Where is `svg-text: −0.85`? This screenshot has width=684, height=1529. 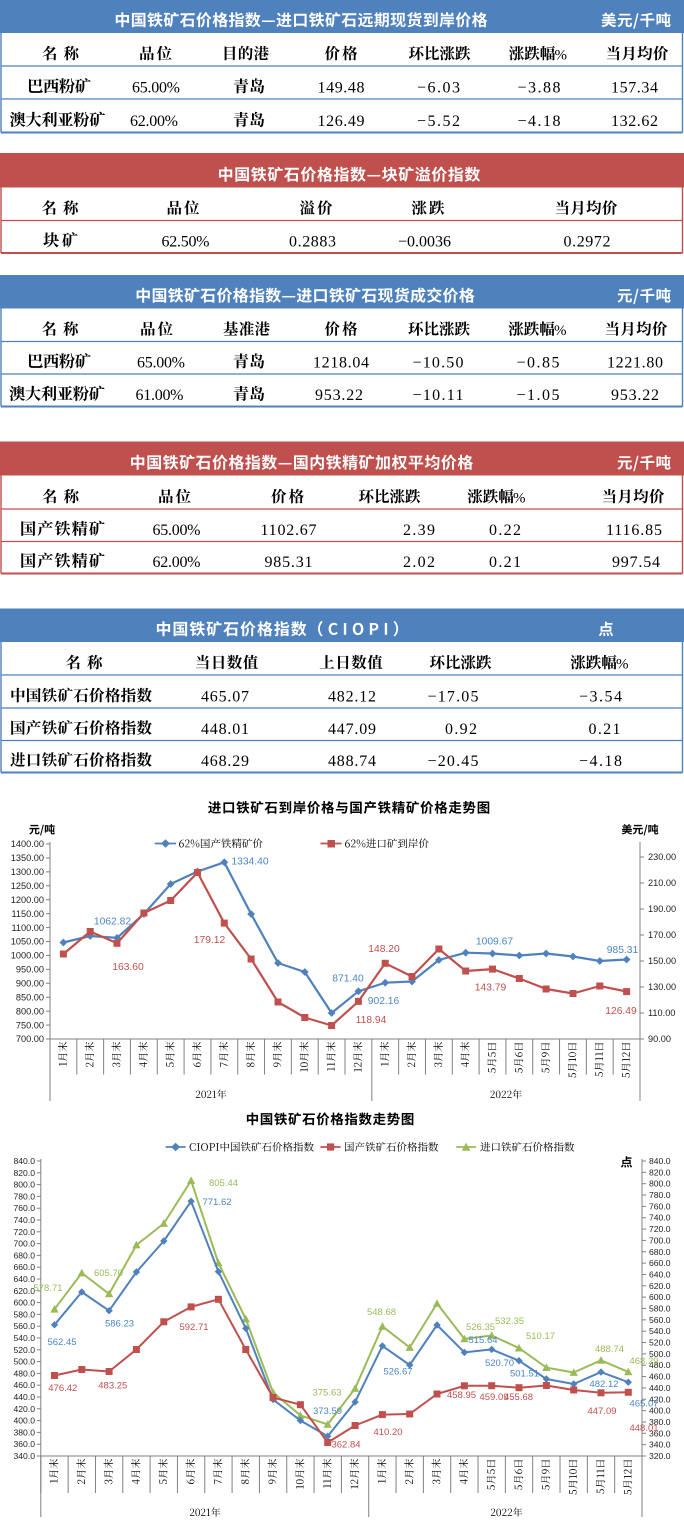
svg-text: −0.85 is located at coordinates (538, 362).